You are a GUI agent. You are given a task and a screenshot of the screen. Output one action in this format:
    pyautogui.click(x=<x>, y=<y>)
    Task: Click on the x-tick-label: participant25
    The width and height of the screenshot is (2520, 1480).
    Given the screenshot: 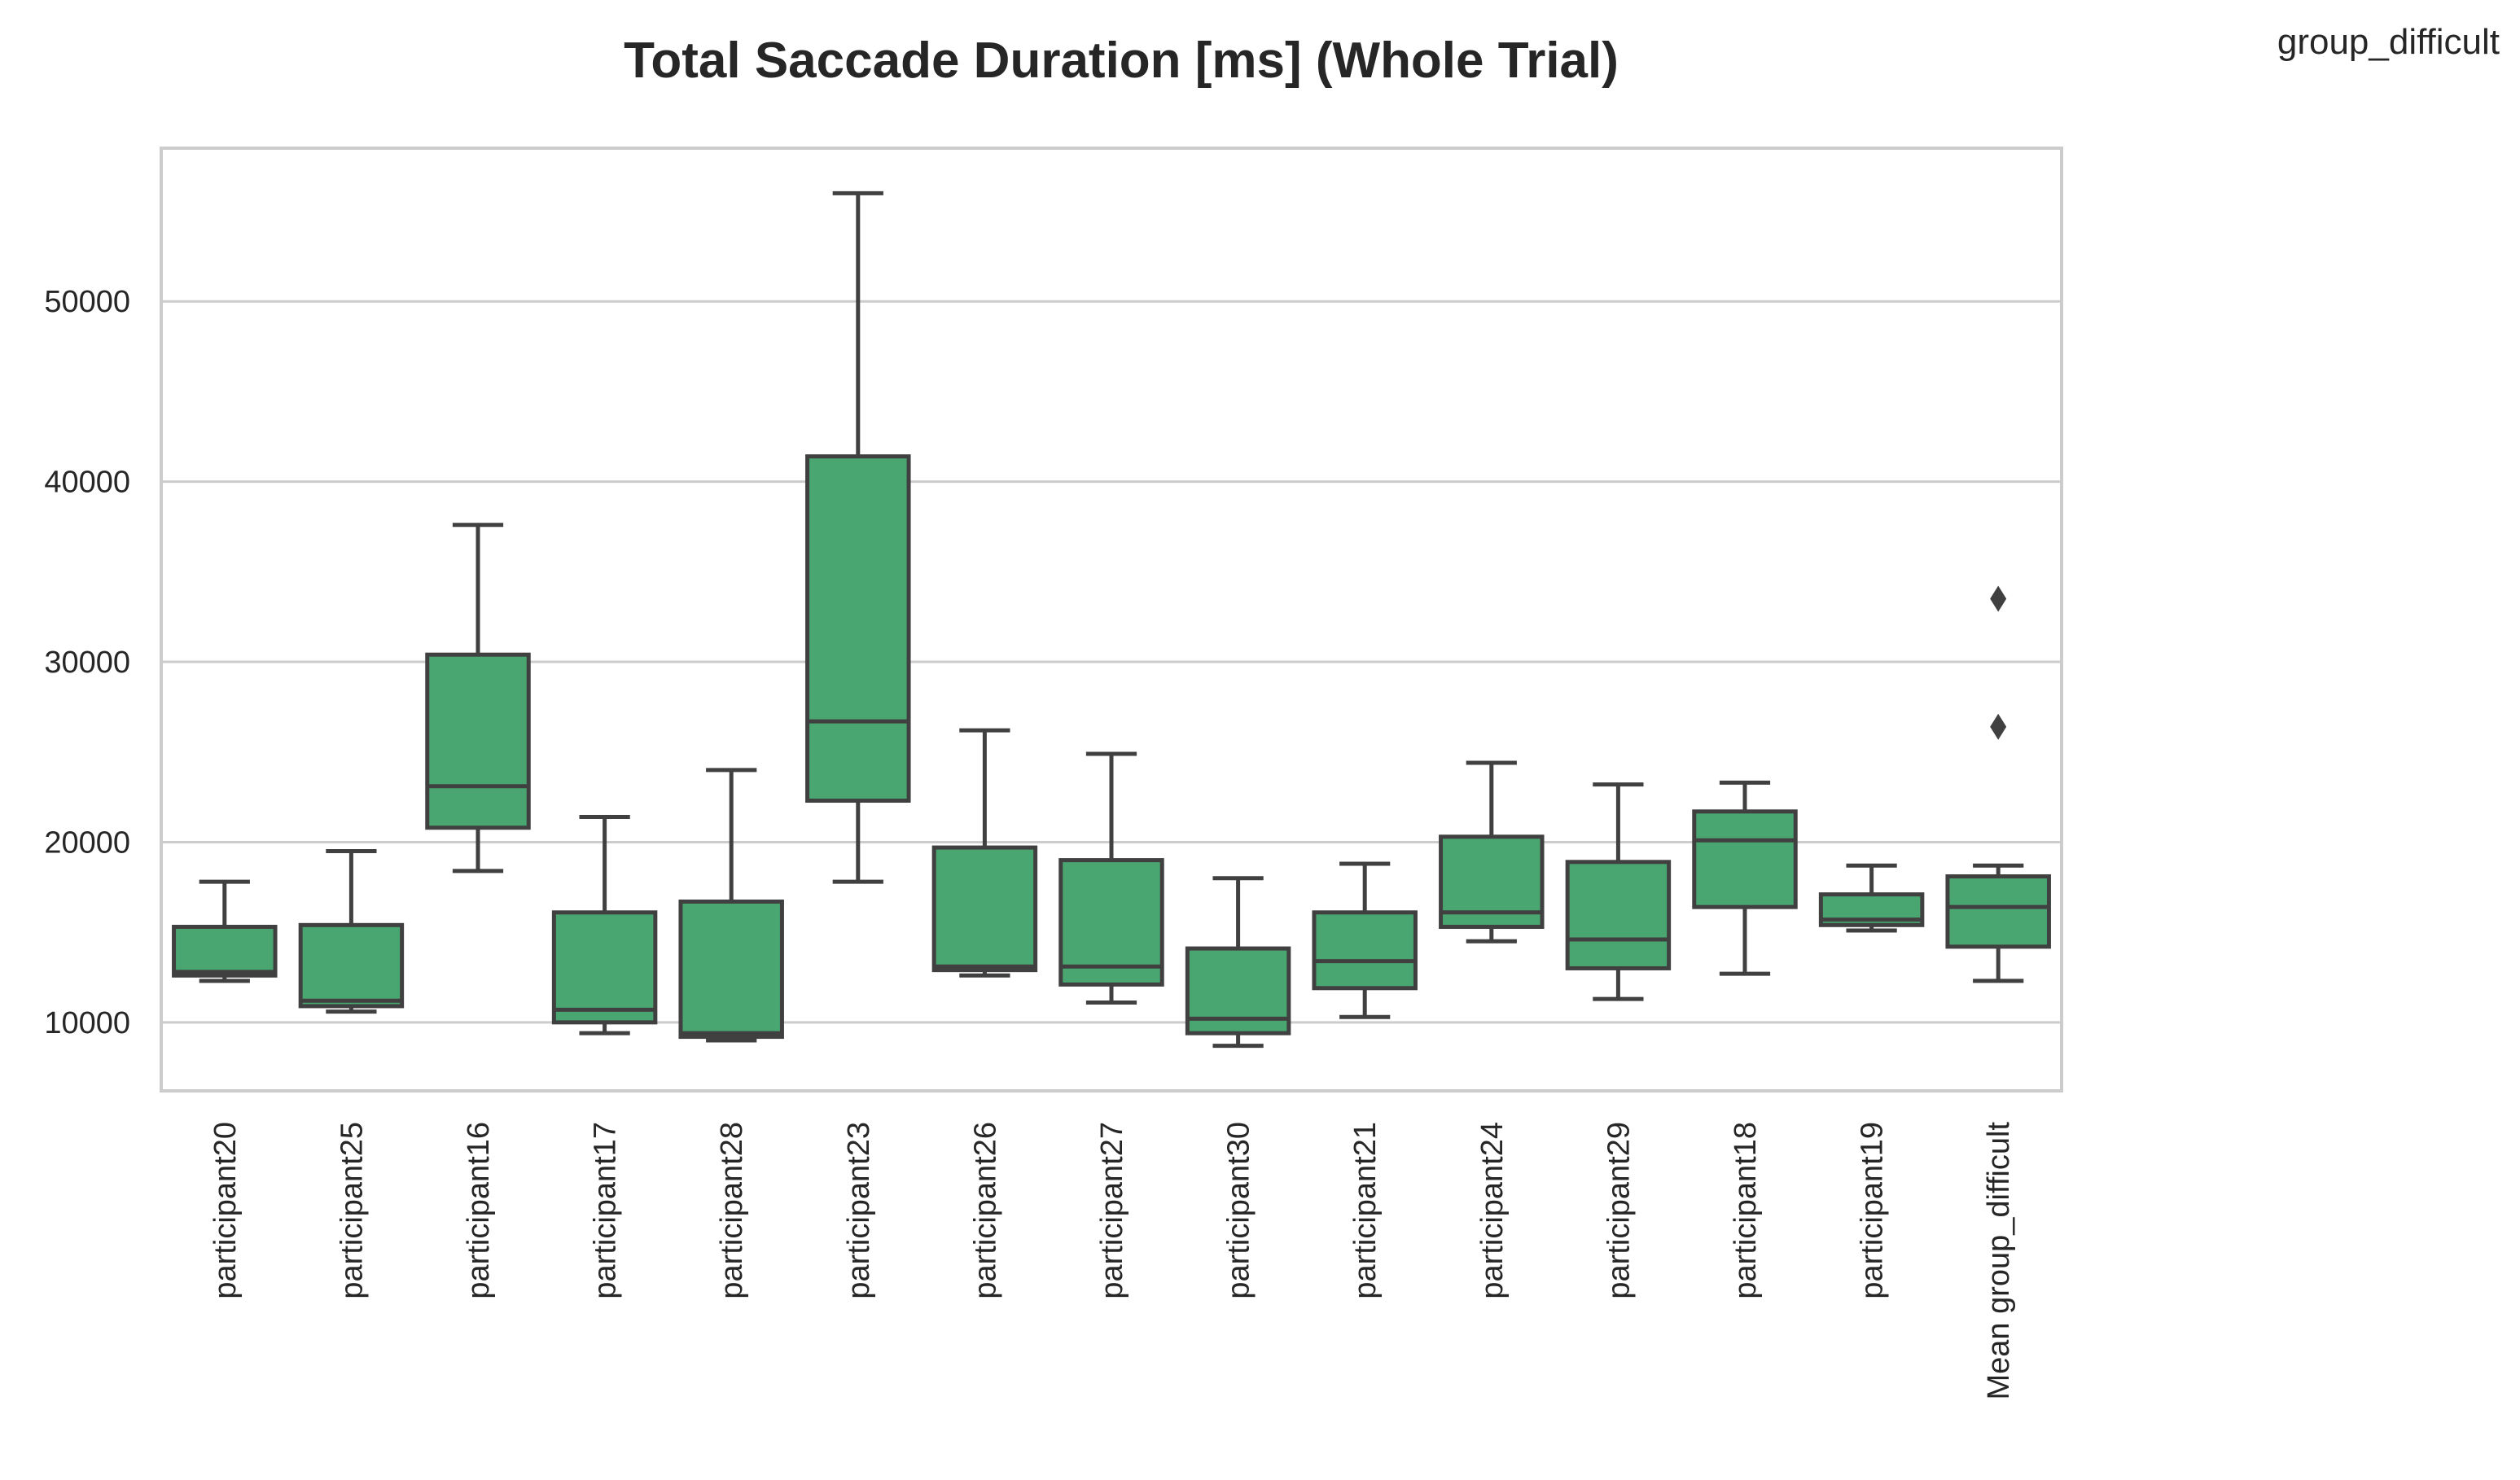 What is the action you would take?
    pyautogui.click(x=352, y=1210)
    